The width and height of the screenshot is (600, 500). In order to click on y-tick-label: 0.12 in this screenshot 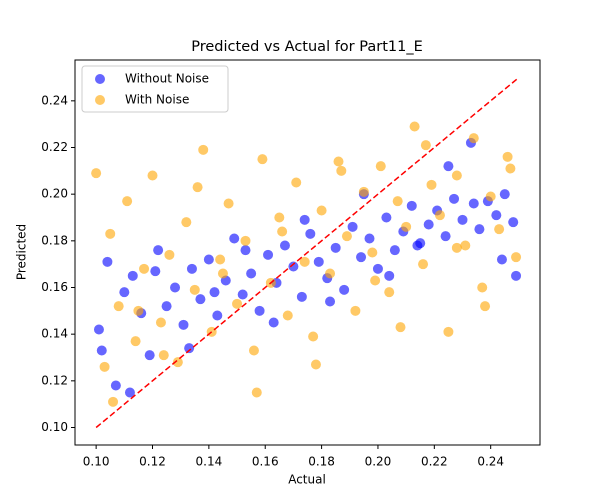, I will do `click(54, 380)`.